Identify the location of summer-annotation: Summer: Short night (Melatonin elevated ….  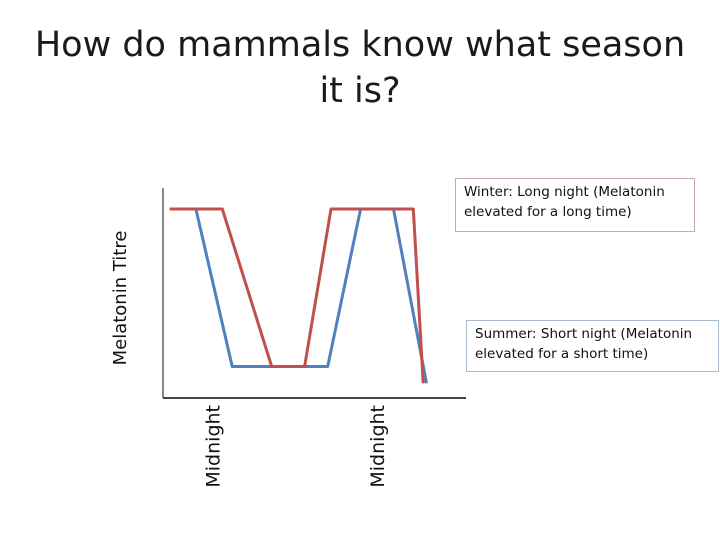
(592, 346).